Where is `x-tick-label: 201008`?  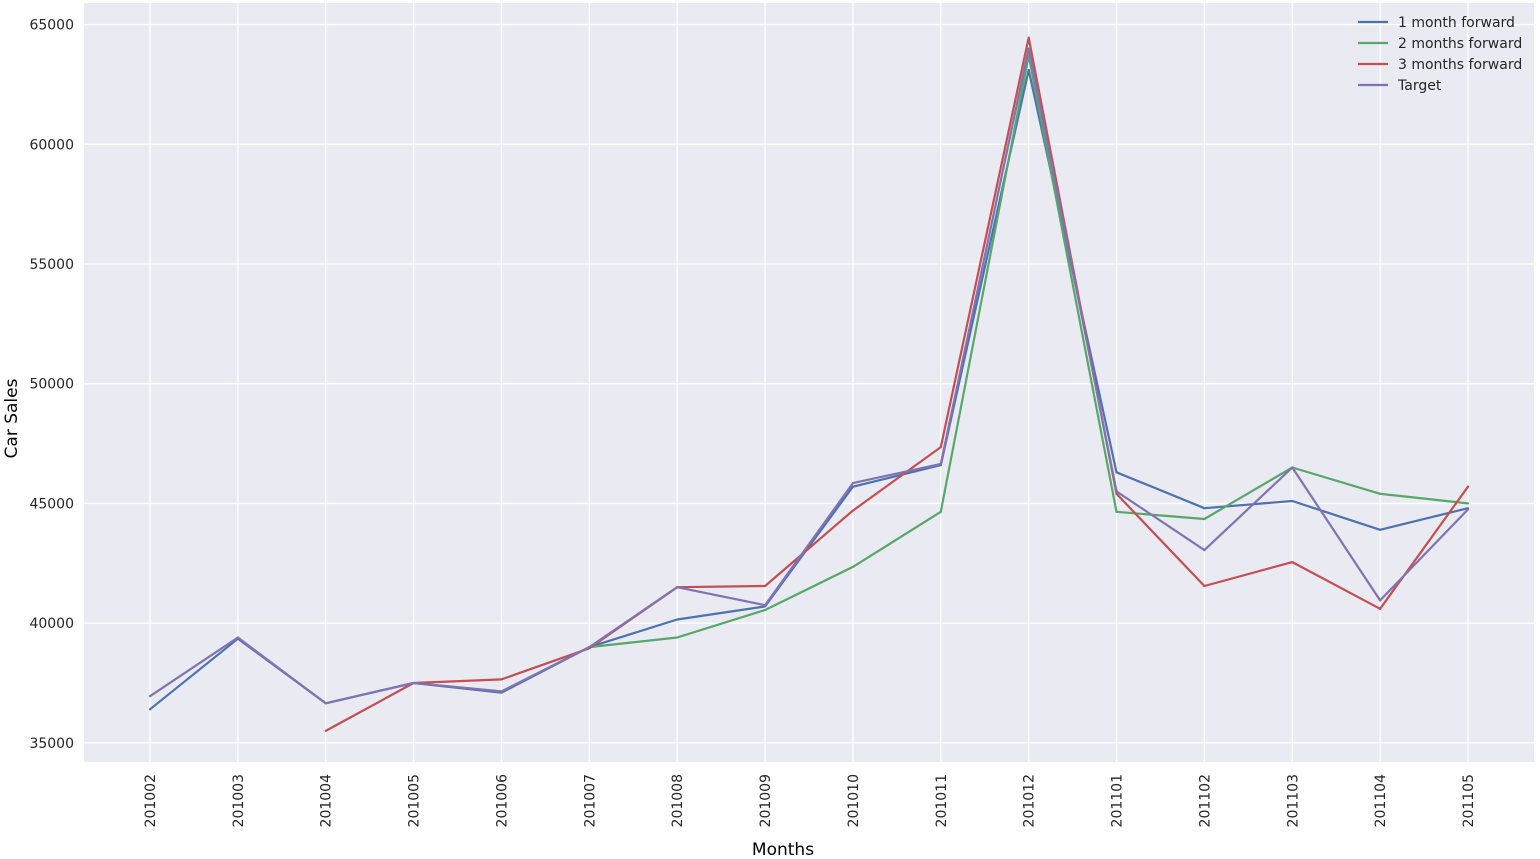
x-tick-label: 201008 is located at coordinates (678, 800).